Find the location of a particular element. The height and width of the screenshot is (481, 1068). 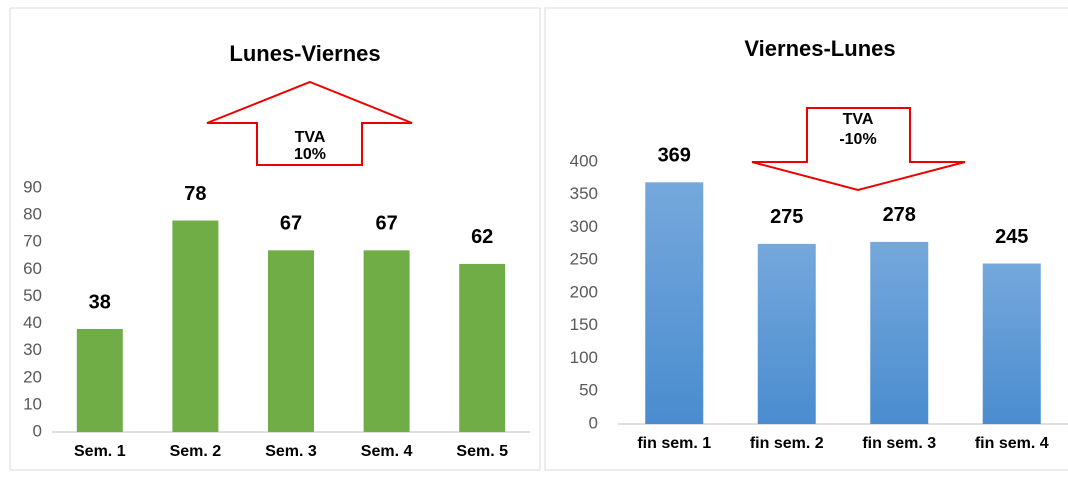

x-tick-label: Sem. 3 is located at coordinates (291, 451).